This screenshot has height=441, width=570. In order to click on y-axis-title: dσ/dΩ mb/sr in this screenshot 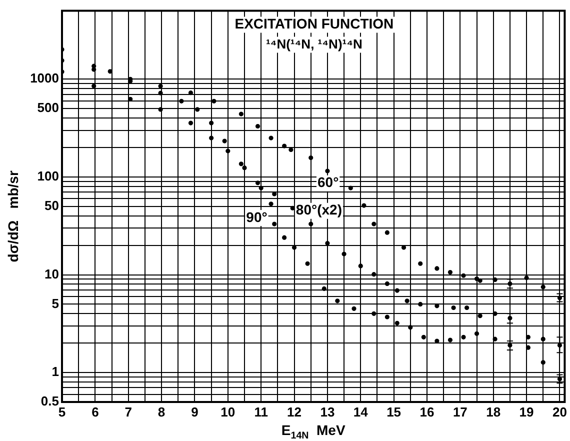, I will do `click(12, 216)`.